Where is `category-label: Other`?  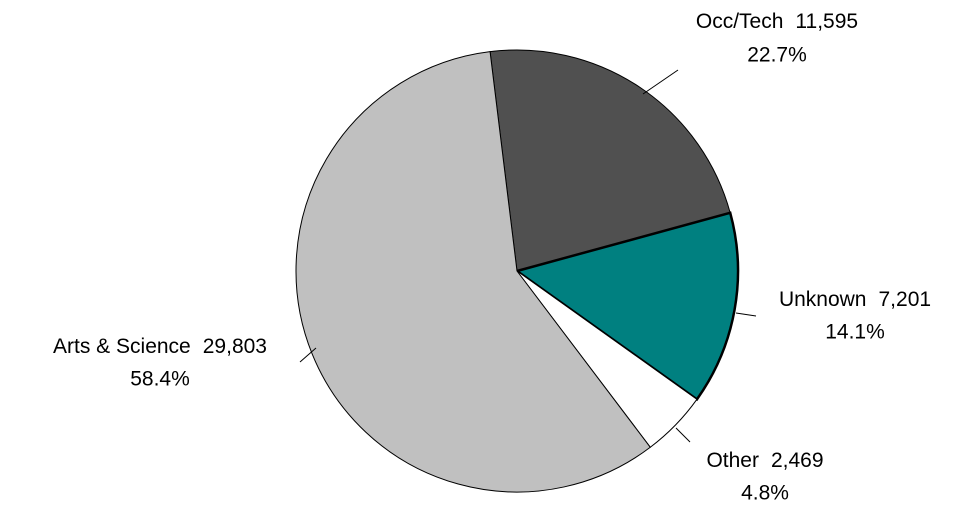 category-label: Other is located at coordinates (732, 460).